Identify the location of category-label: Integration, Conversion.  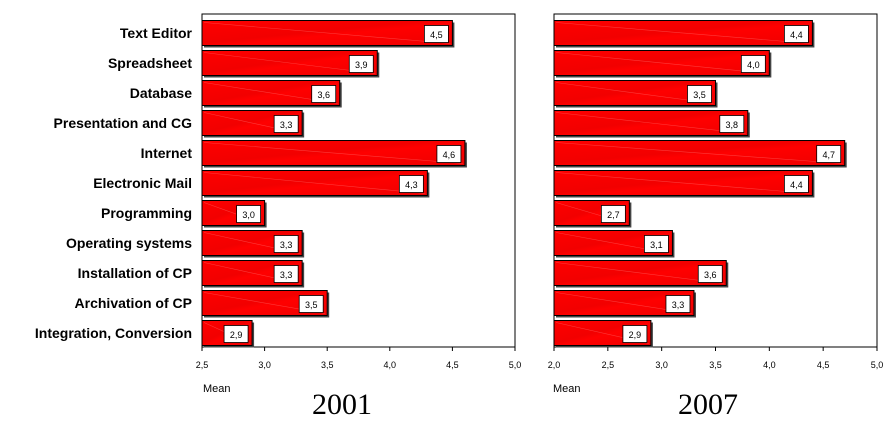
(113, 333).